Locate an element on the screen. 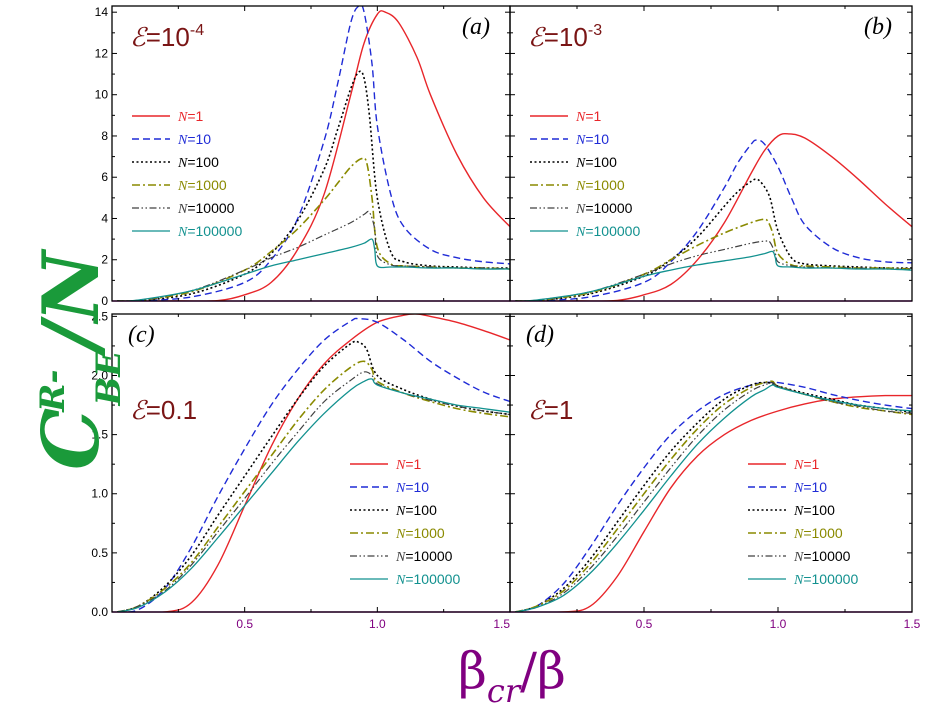  x-label-tail: /β is located at coordinates (543, 671).